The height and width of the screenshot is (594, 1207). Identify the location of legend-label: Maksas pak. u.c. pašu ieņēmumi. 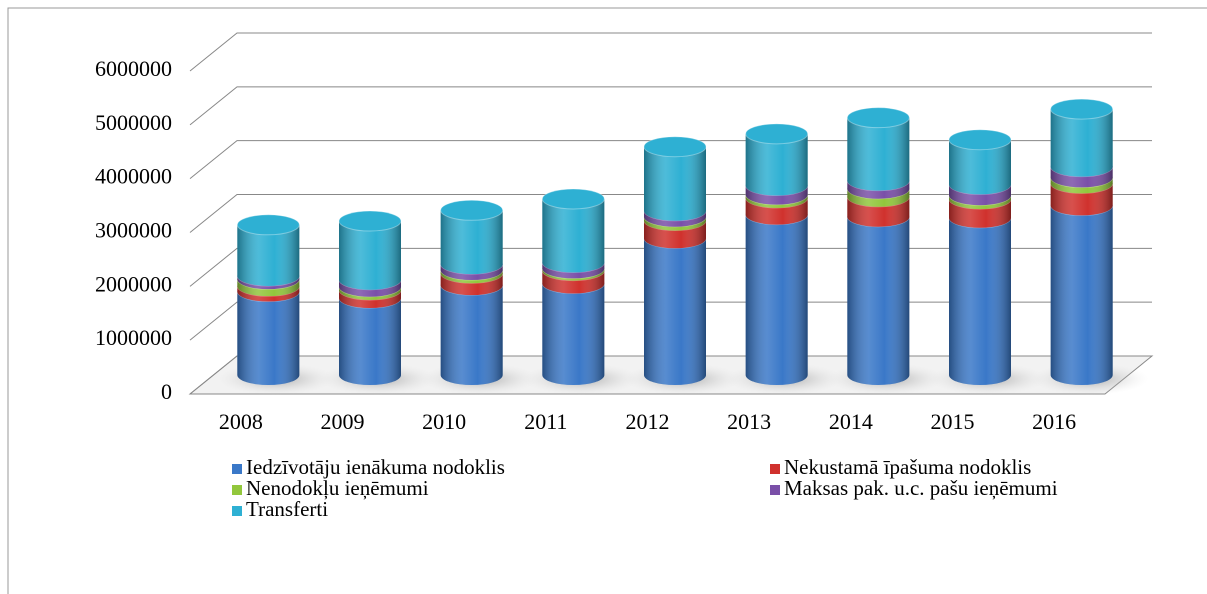
(921, 488).